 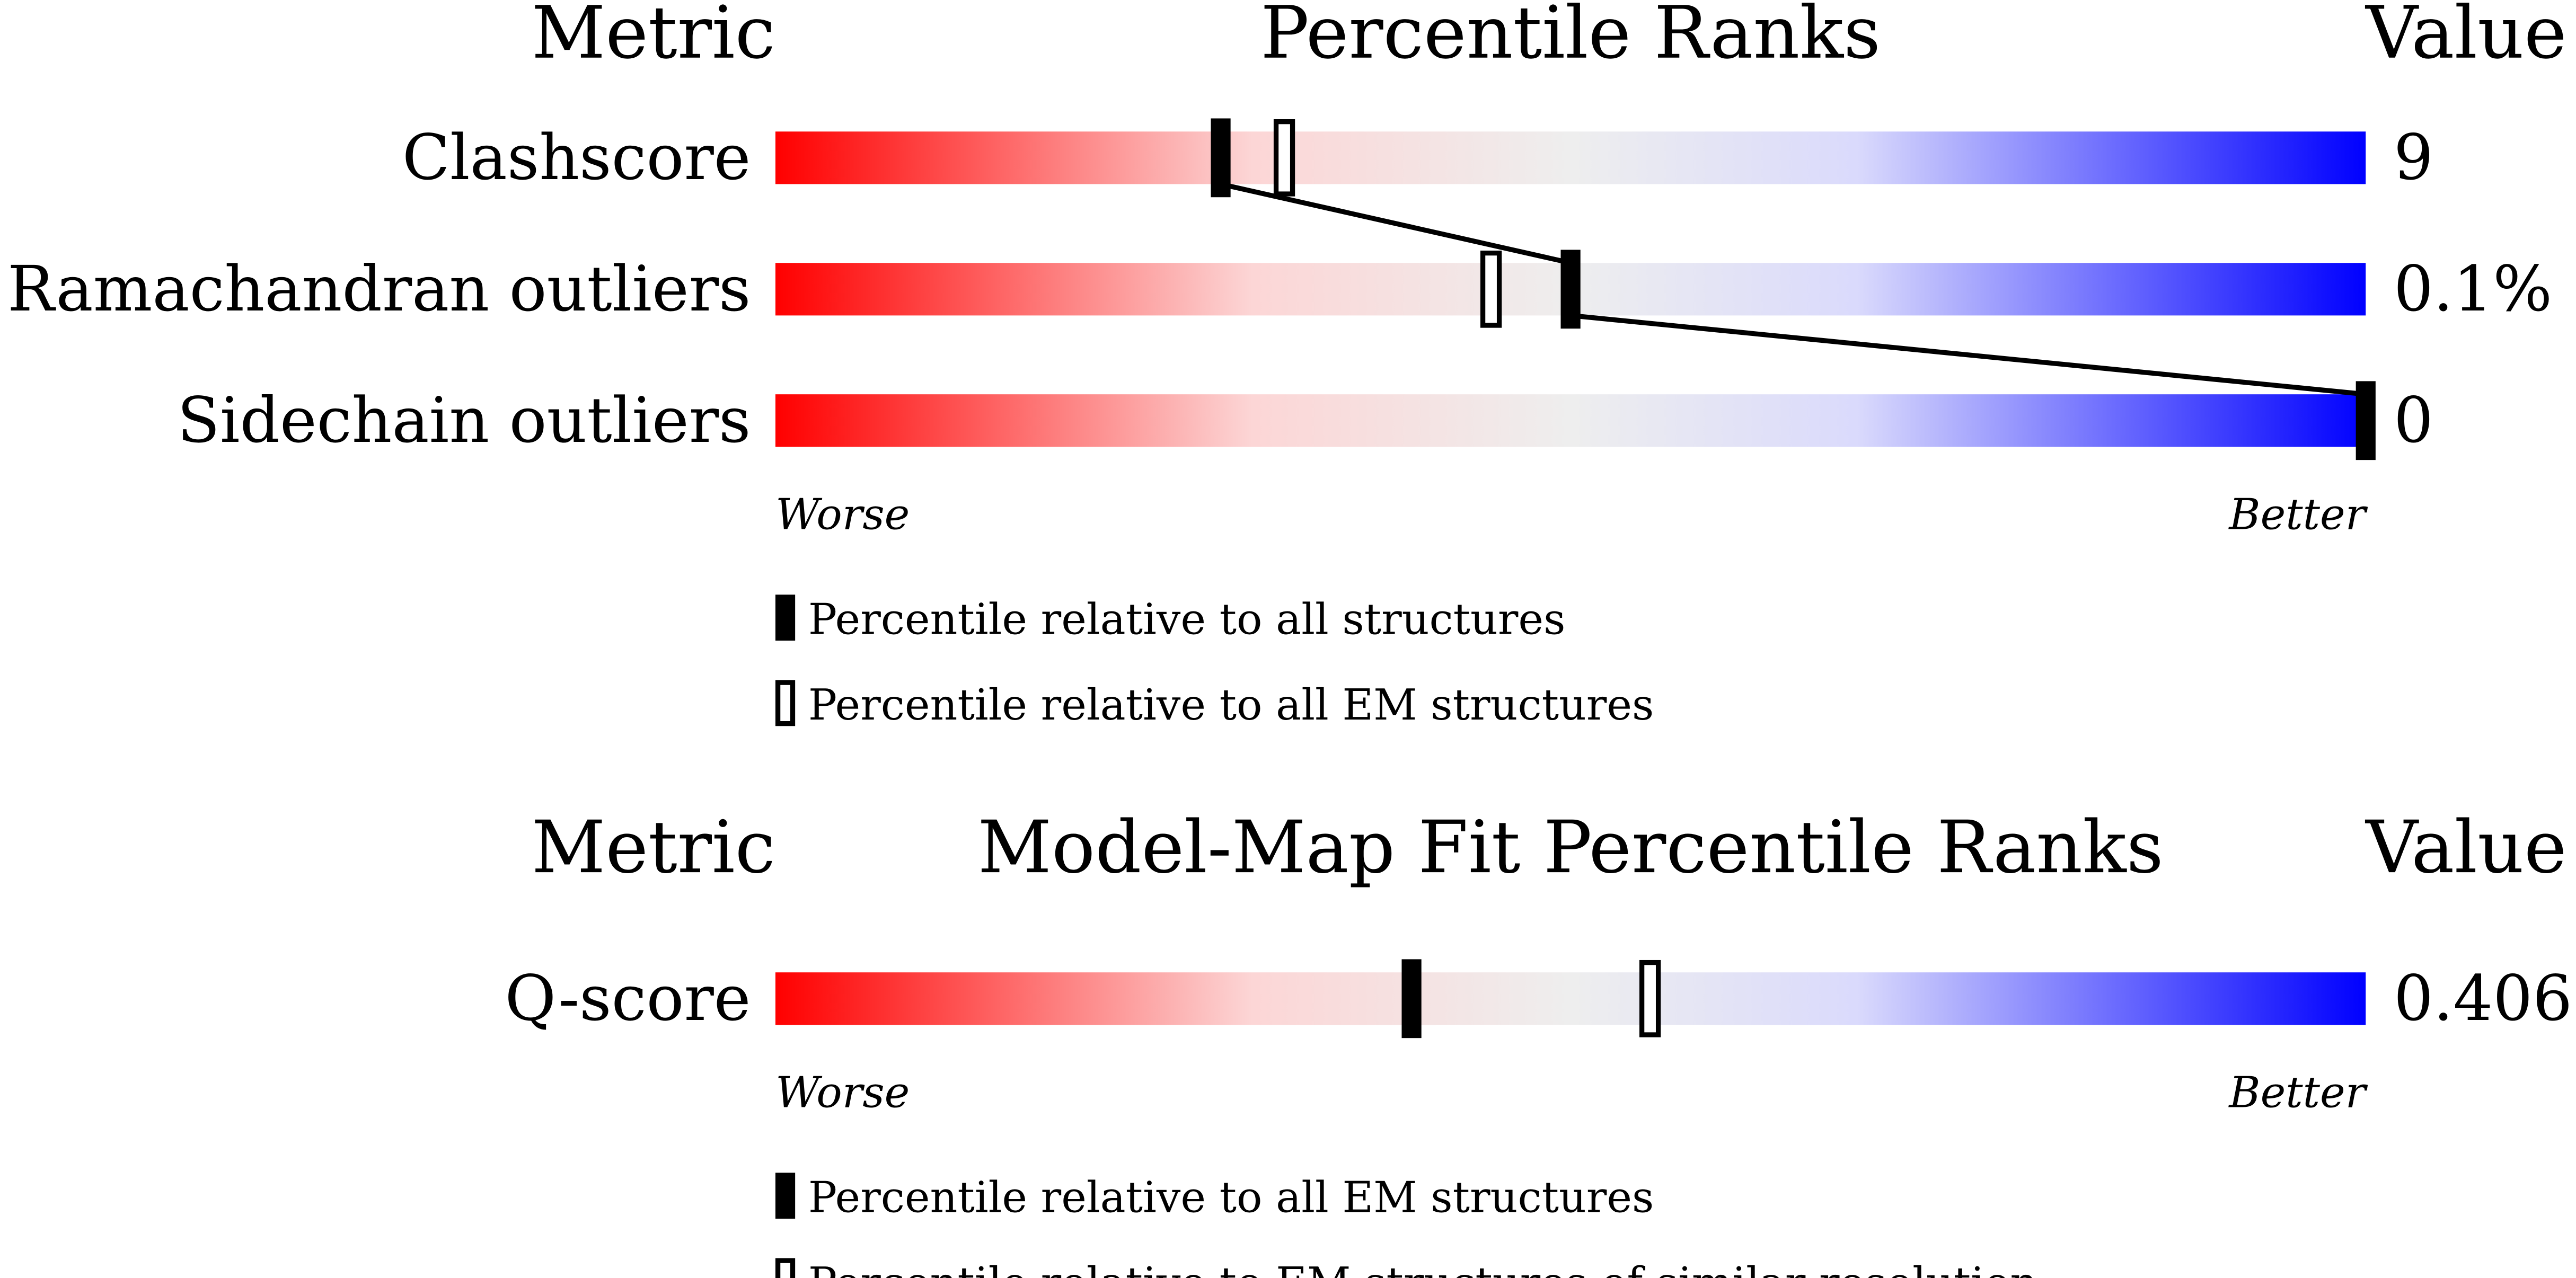 What do you see at coordinates (1570, 847) in the screenshot?
I see `panel-title: Model-Map Fit Percentile Ranks` at bounding box center [1570, 847].